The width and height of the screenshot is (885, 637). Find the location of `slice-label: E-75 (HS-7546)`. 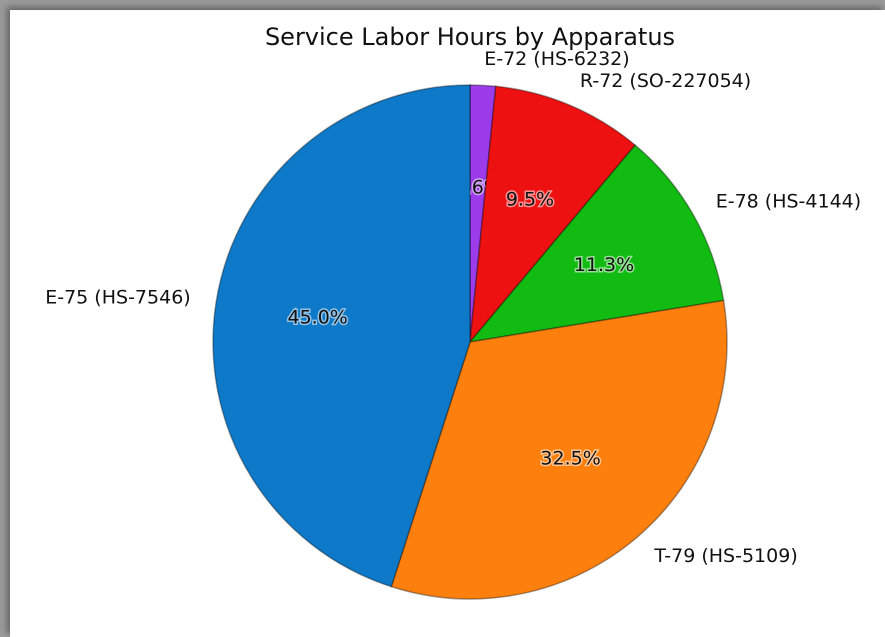

slice-label: E-75 (HS-7546) is located at coordinates (117, 298).